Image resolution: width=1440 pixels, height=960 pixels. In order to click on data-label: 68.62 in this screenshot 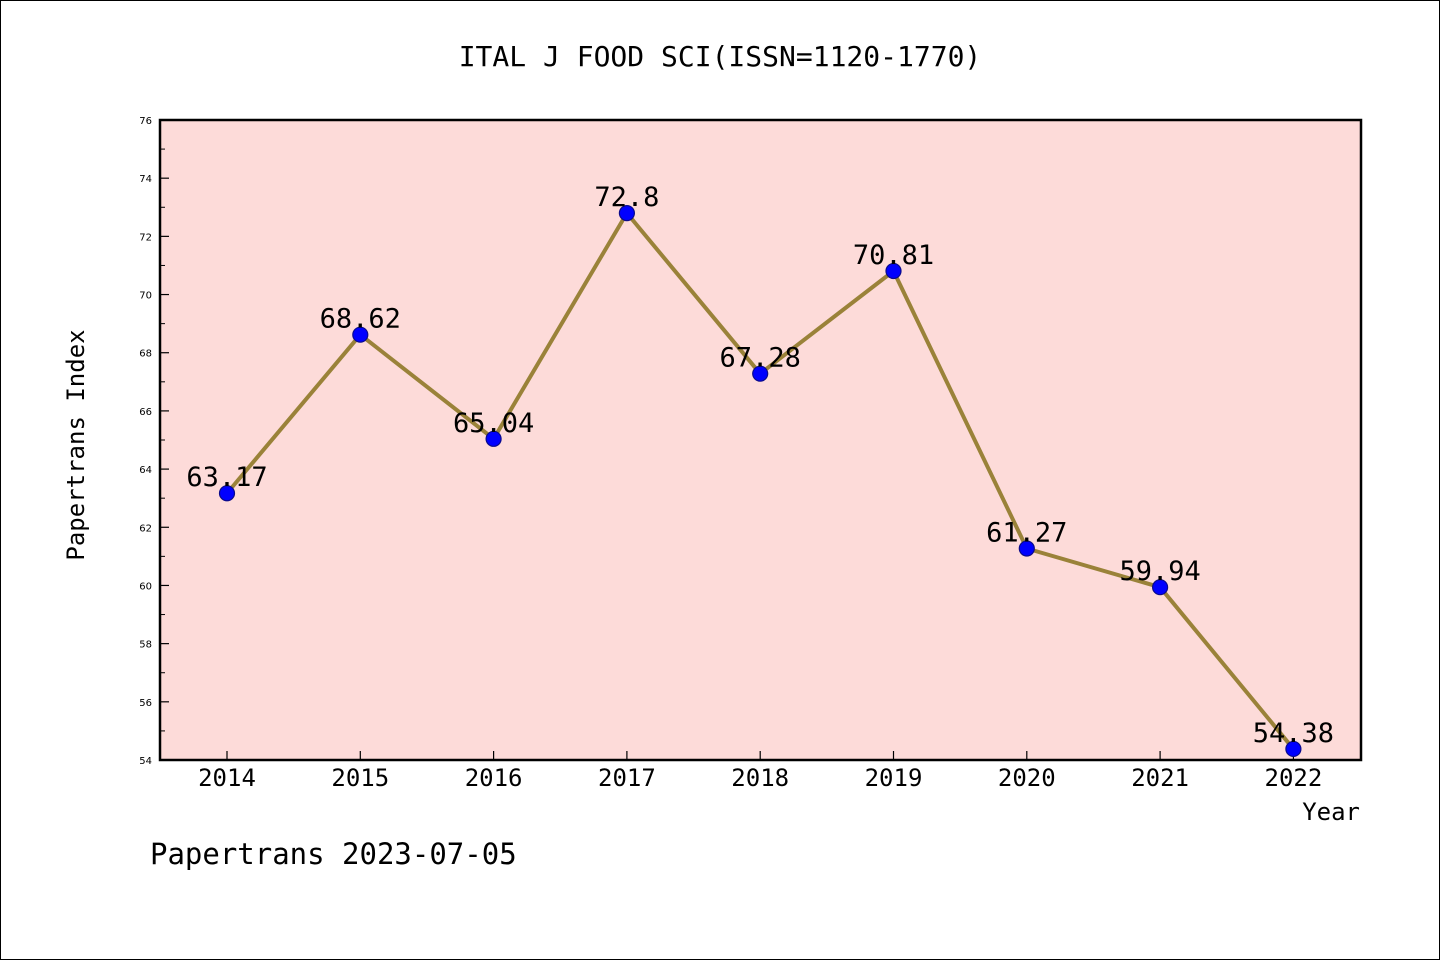, I will do `click(360, 319)`.